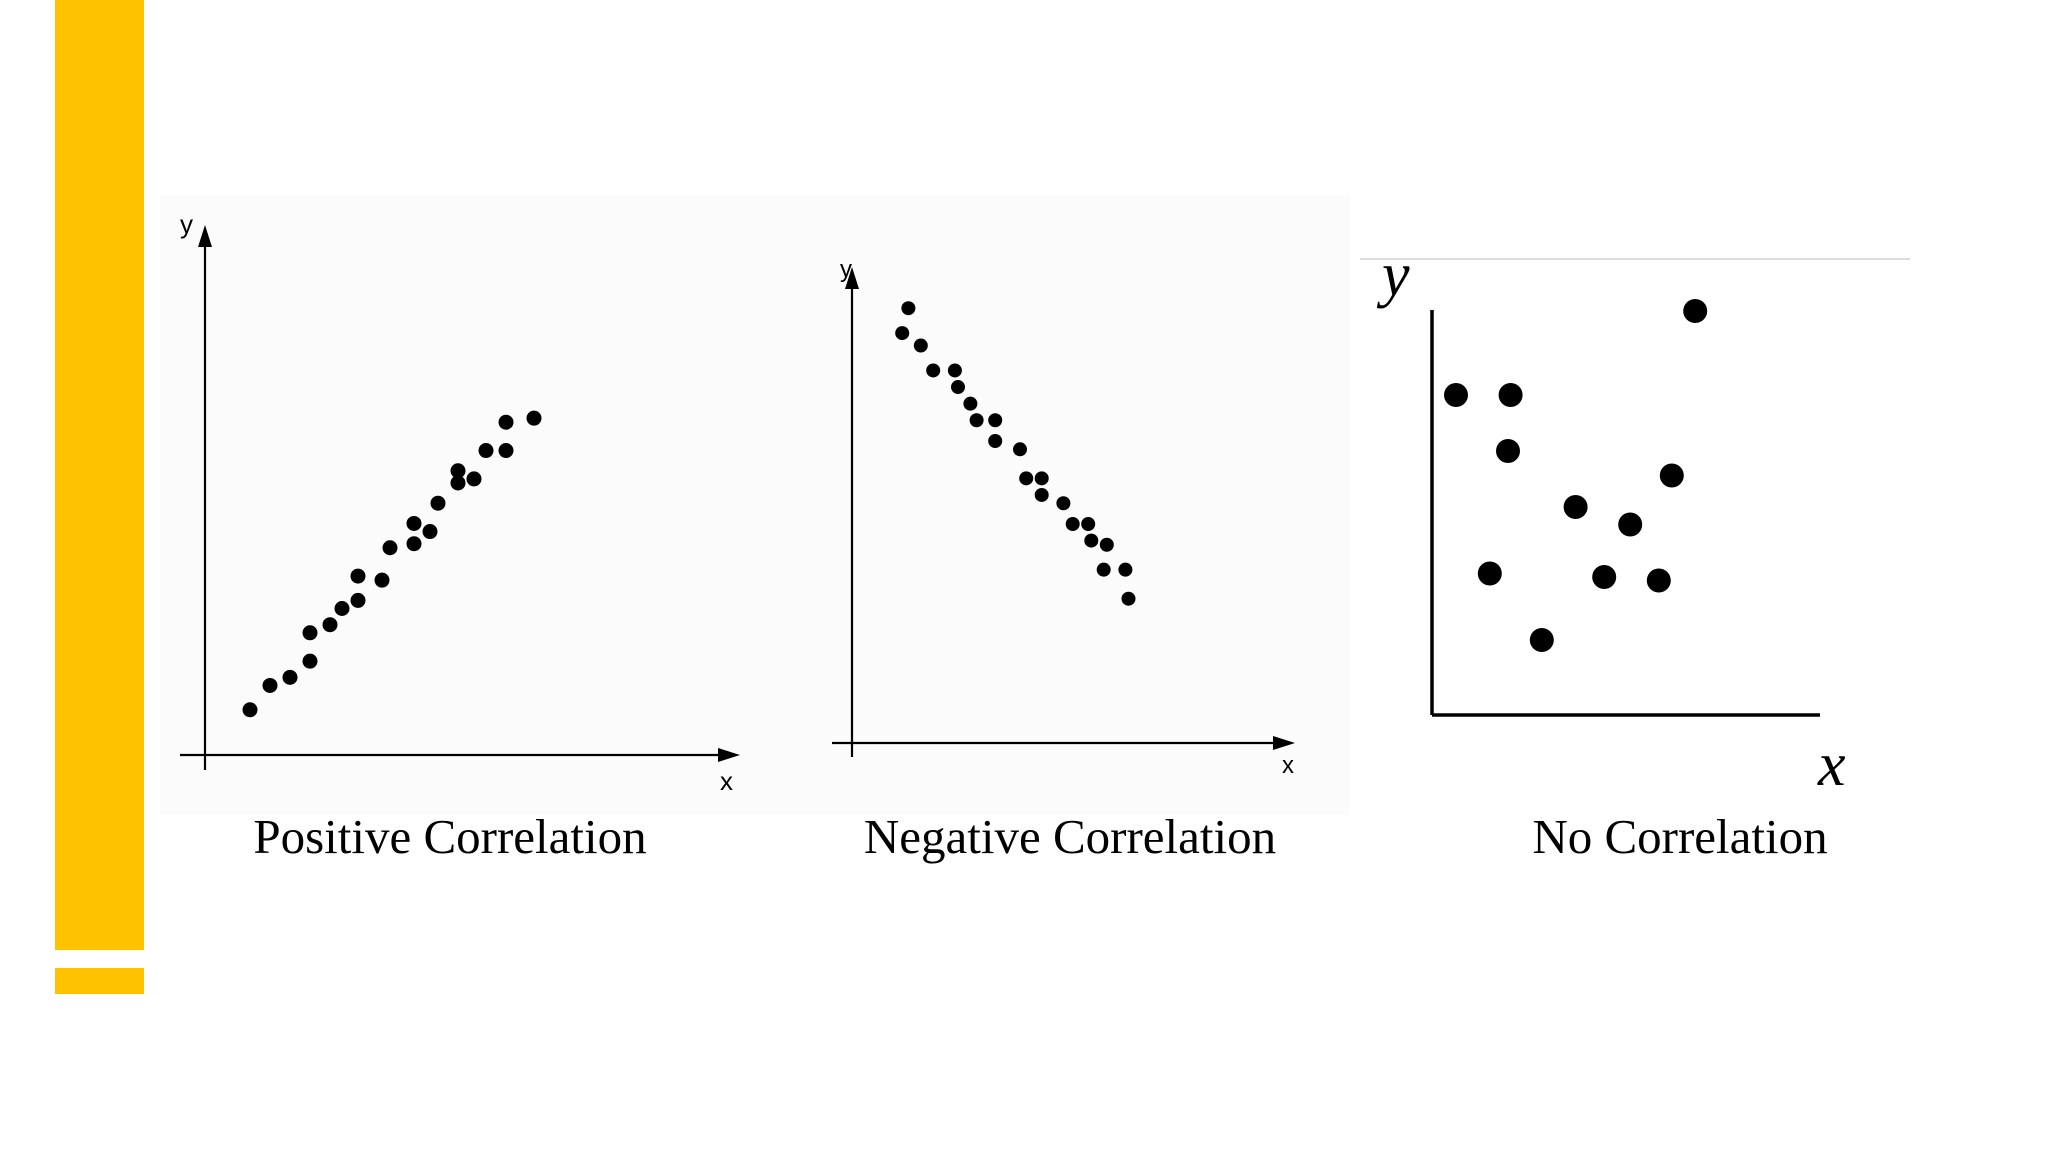 The image size is (2048, 1152). What do you see at coordinates (1070, 836) in the screenshot?
I see `negative-correlation-caption: Negative Correlation` at bounding box center [1070, 836].